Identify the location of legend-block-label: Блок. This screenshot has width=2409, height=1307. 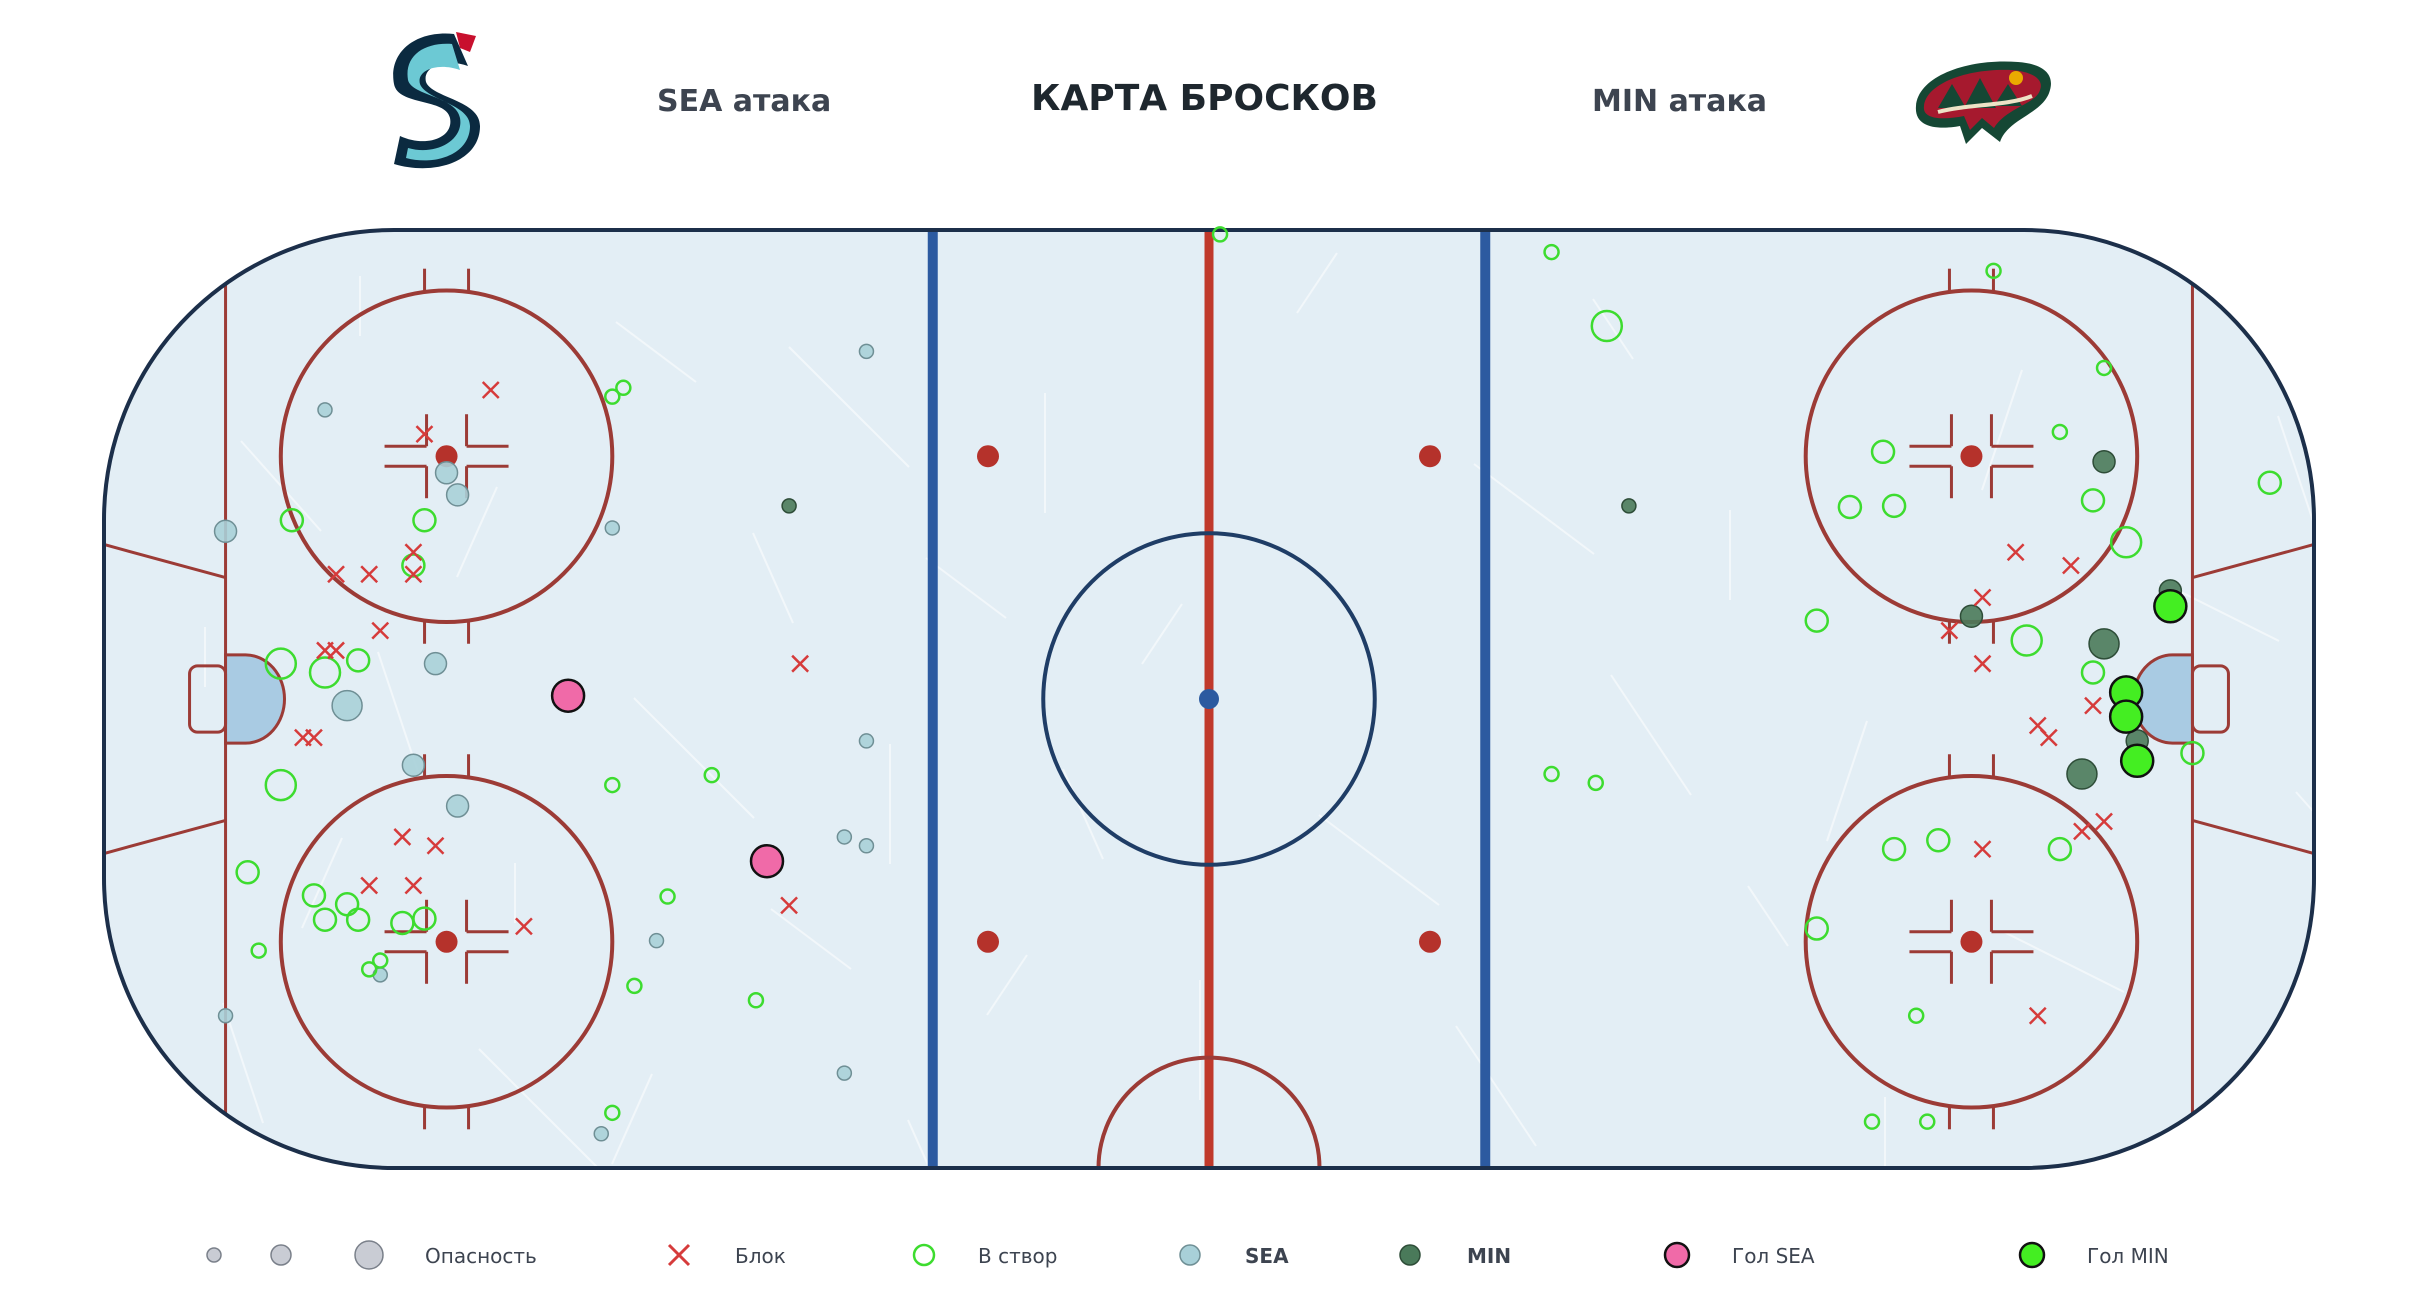
(760, 1256).